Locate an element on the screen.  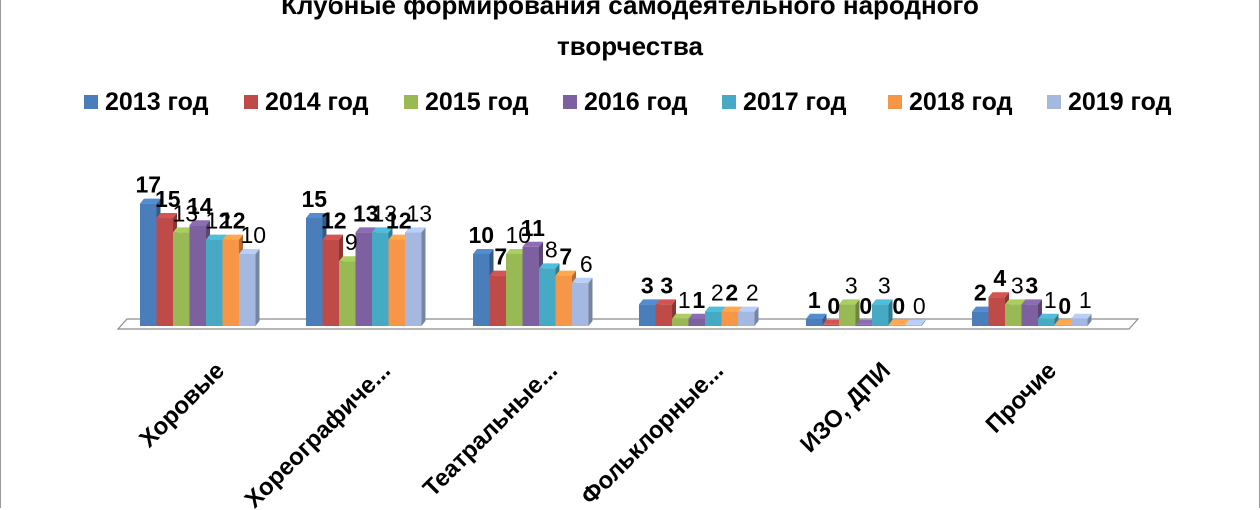
legend-item: 2013 год is located at coordinates (146, 102).